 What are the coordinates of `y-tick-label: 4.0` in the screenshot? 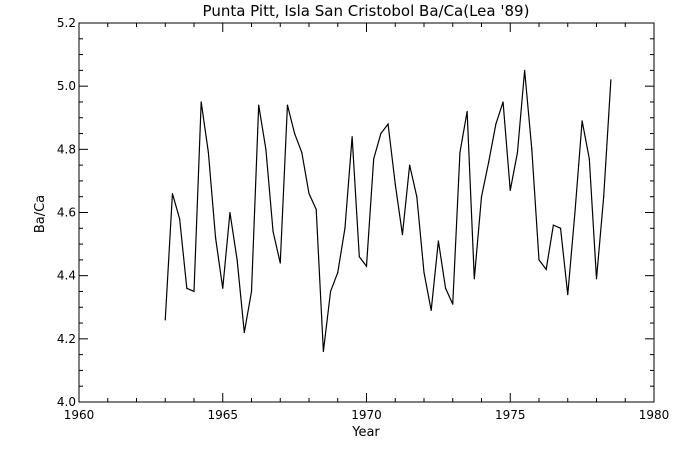 It's located at (66, 402).